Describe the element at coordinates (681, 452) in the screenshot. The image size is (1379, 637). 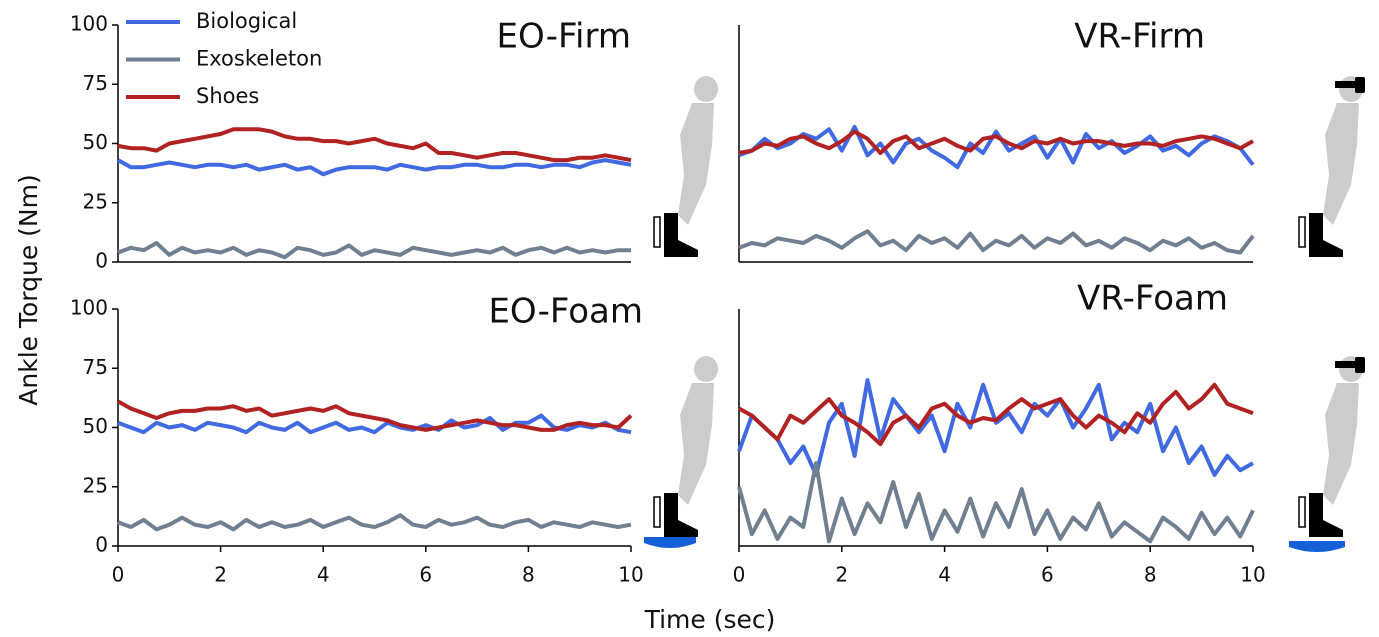
I see `icon-eo-foam` at that location.